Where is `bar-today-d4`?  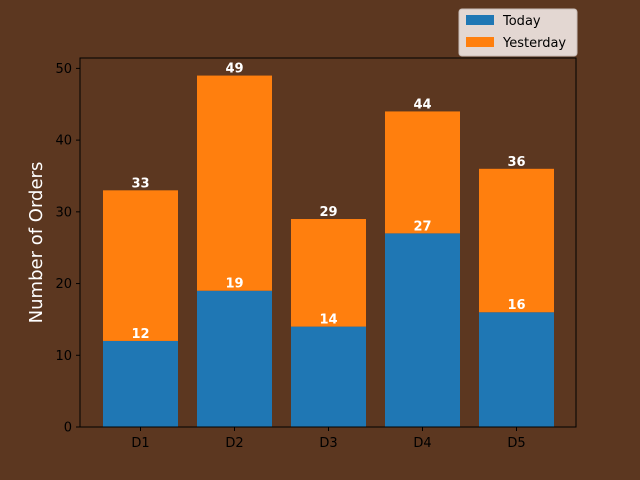
bar-today-d4 is located at coordinates (422, 330).